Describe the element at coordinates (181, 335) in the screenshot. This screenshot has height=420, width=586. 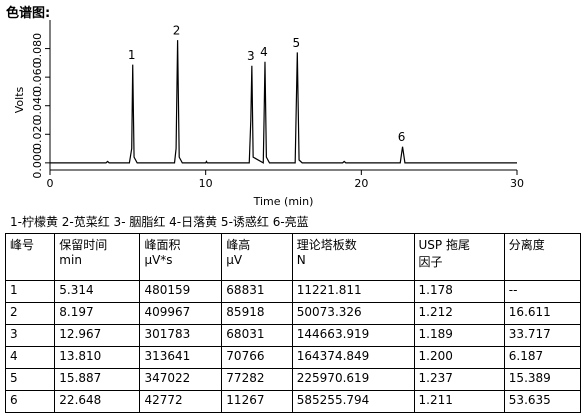
I see `cell: 301783` at that location.